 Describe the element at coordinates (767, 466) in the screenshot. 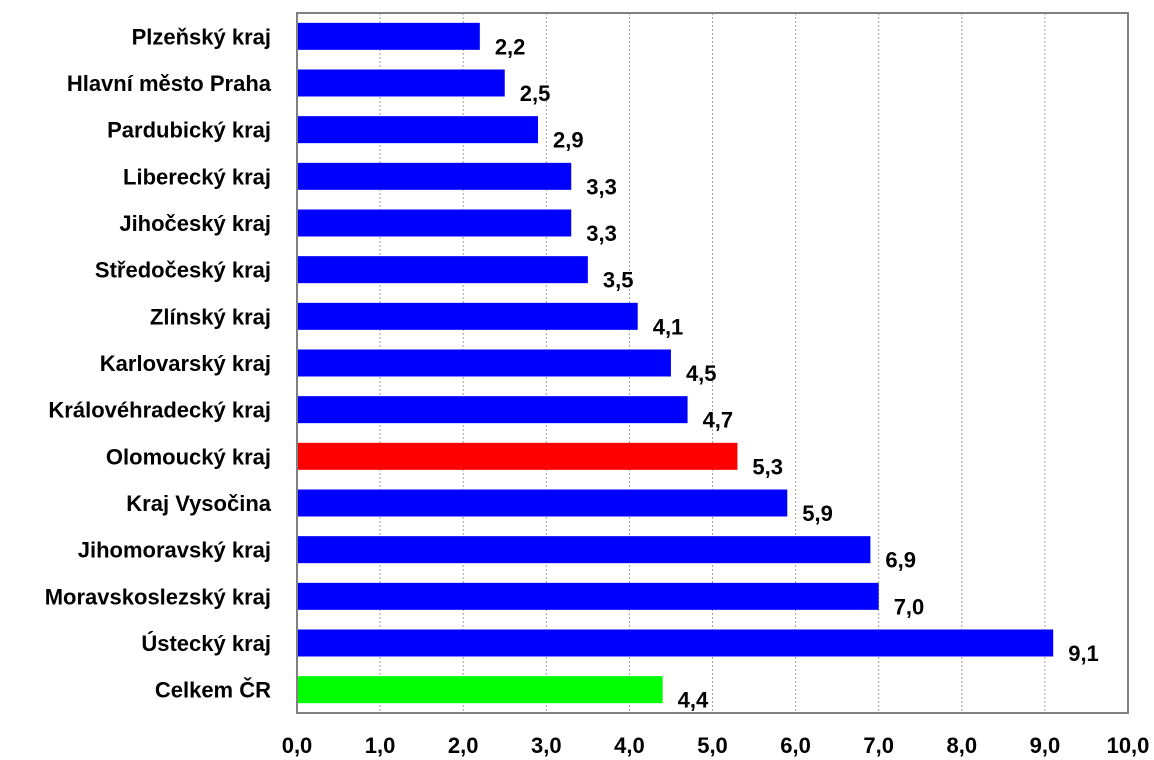

I see `value-label: 5,3` at that location.